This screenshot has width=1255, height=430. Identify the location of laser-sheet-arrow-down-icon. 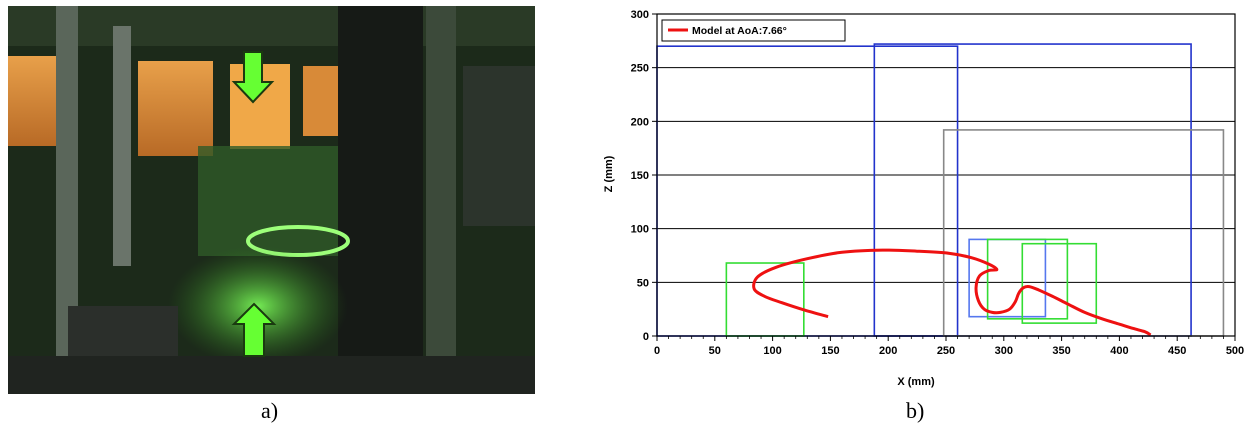
(253, 77).